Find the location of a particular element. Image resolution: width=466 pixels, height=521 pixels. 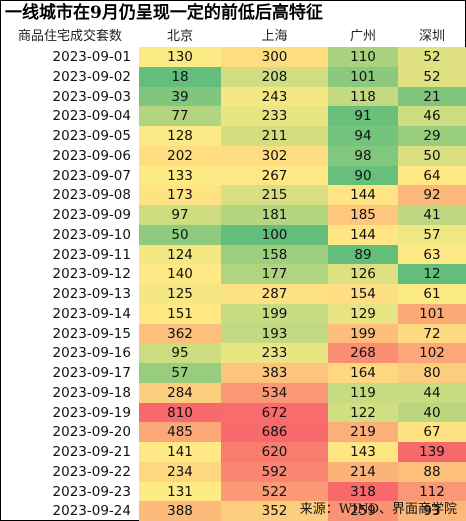

table-row: 2023-09-02 18 208 101 52 is located at coordinates (233, 76).